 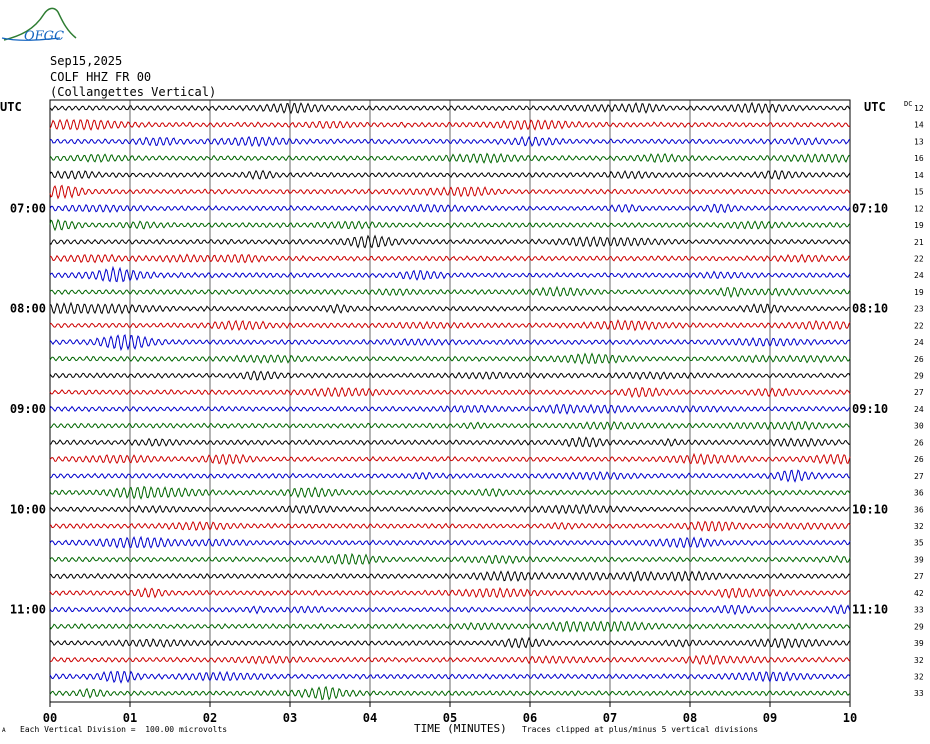 I want to click on ofgc-logo: OFGC, so click(x=39, y=25).